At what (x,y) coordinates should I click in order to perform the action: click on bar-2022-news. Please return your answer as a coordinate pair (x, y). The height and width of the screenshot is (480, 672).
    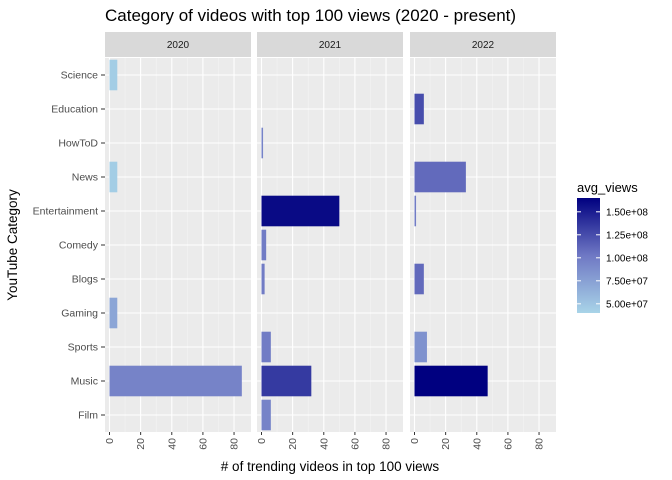
    Looking at the image, I should click on (440, 177).